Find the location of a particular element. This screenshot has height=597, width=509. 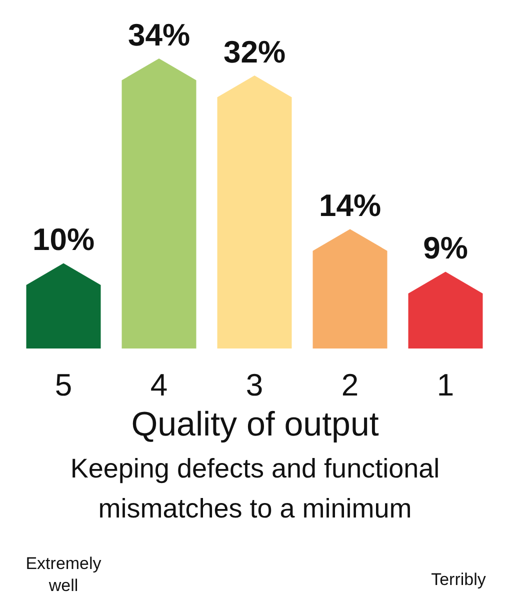

x-tick-label: 3 is located at coordinates (255, 385).